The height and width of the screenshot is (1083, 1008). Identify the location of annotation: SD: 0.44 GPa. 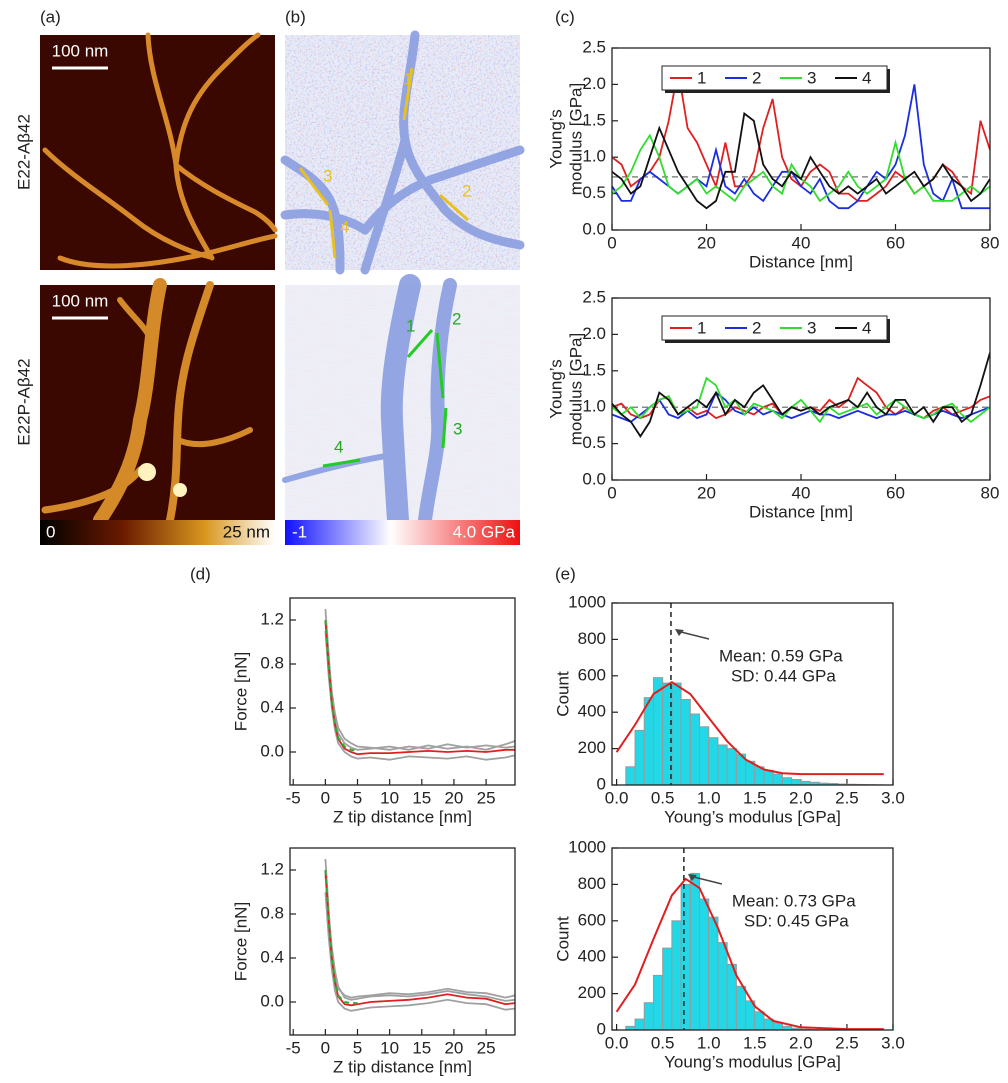
(783, 675).